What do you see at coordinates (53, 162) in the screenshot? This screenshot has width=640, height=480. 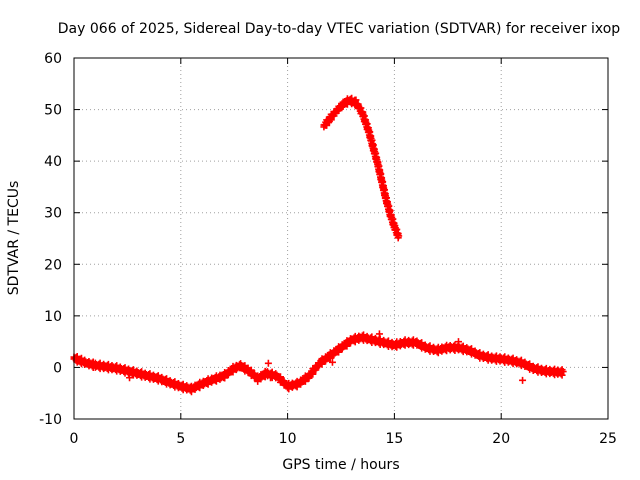 I see `y-tick-label: 40` at bounding box center [53, 162].